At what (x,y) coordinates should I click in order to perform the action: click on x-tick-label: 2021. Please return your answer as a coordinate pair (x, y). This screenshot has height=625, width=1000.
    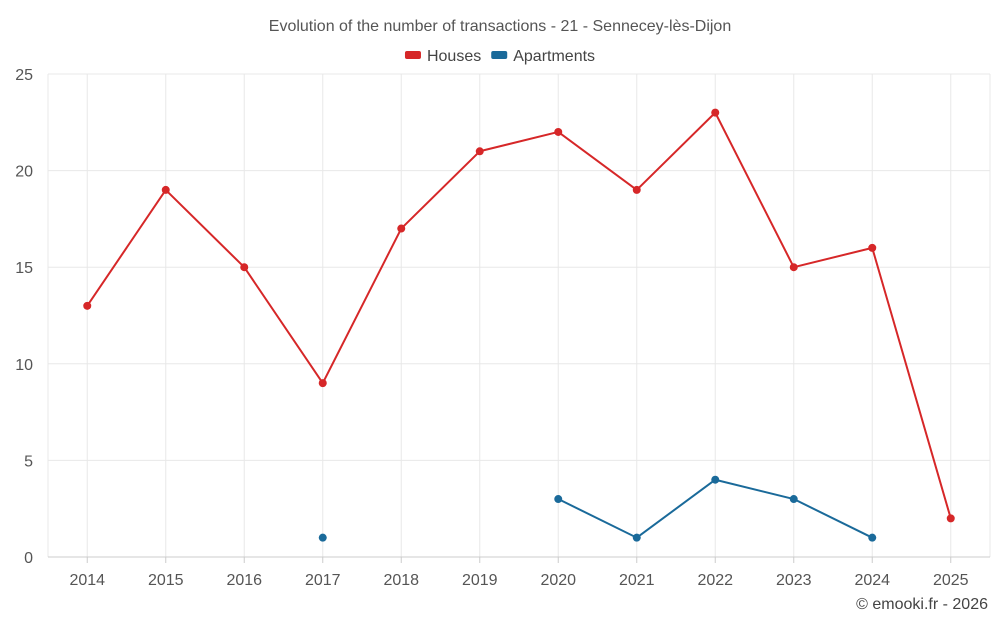
    Looking at the image, I should click on (637, 580).